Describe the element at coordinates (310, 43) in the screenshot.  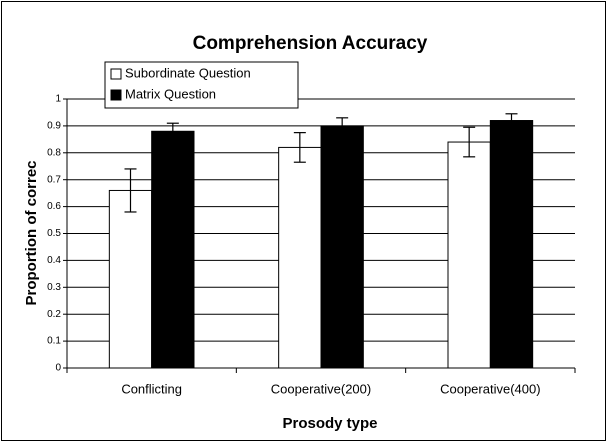
I see `chart-title: Comprehension Accuracy` at that location.